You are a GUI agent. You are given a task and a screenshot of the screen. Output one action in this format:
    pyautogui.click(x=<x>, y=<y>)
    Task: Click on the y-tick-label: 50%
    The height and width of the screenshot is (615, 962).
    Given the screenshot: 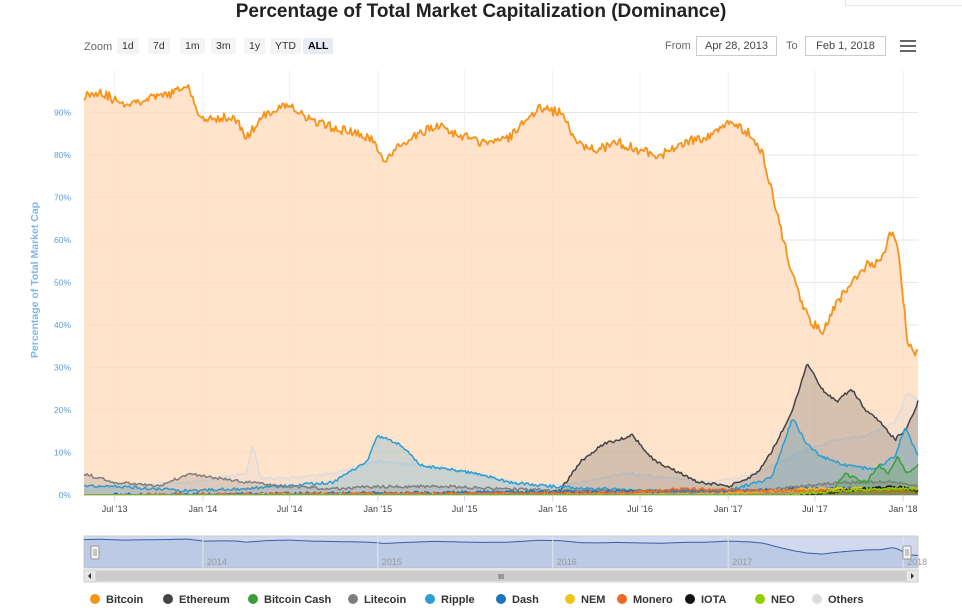 What is the action you would take?
    pyautogui.click(x=62, y=283)
    